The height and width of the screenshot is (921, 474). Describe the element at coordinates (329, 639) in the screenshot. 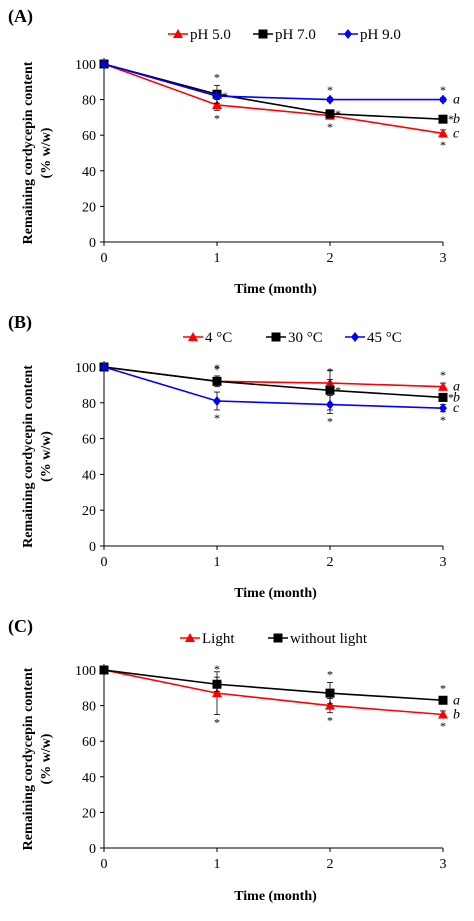

I see `legend-label: without light` at that location.